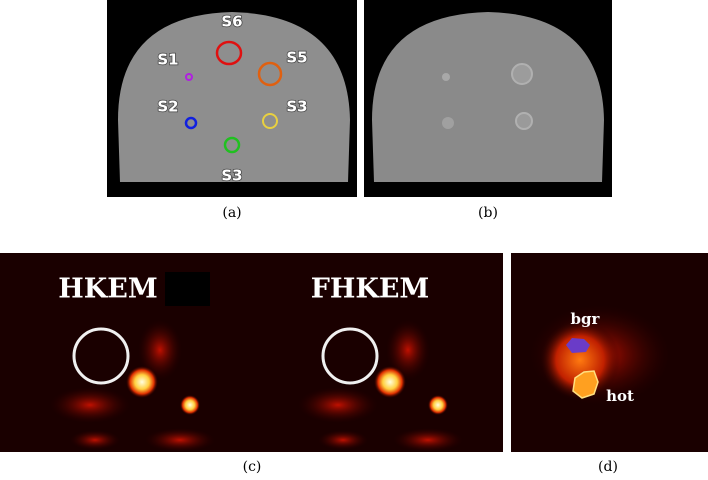 This screenshot has height=480, width=708. Describe the element at coordinates (370, 289) in the screenshot. I see `image-title: FHKEM` at that location.